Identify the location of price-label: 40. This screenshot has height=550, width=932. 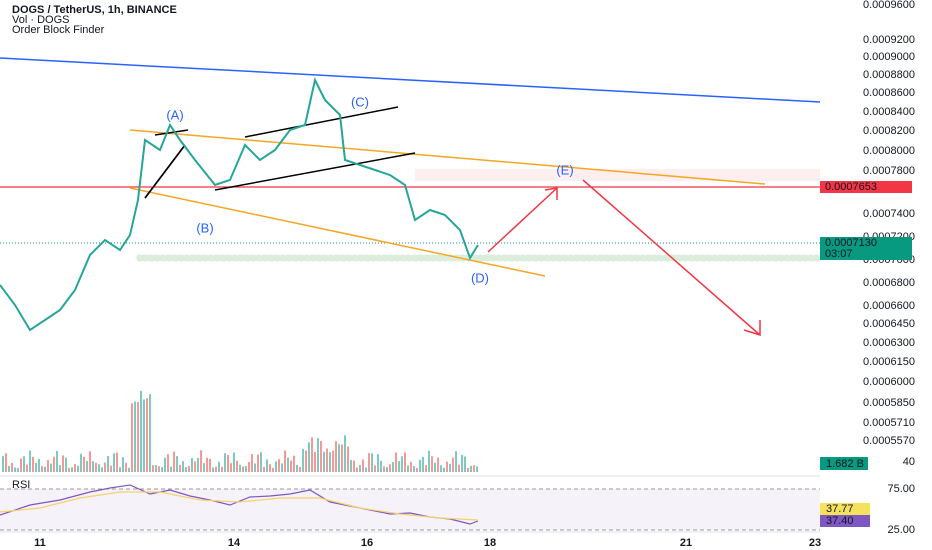
(909, 462).